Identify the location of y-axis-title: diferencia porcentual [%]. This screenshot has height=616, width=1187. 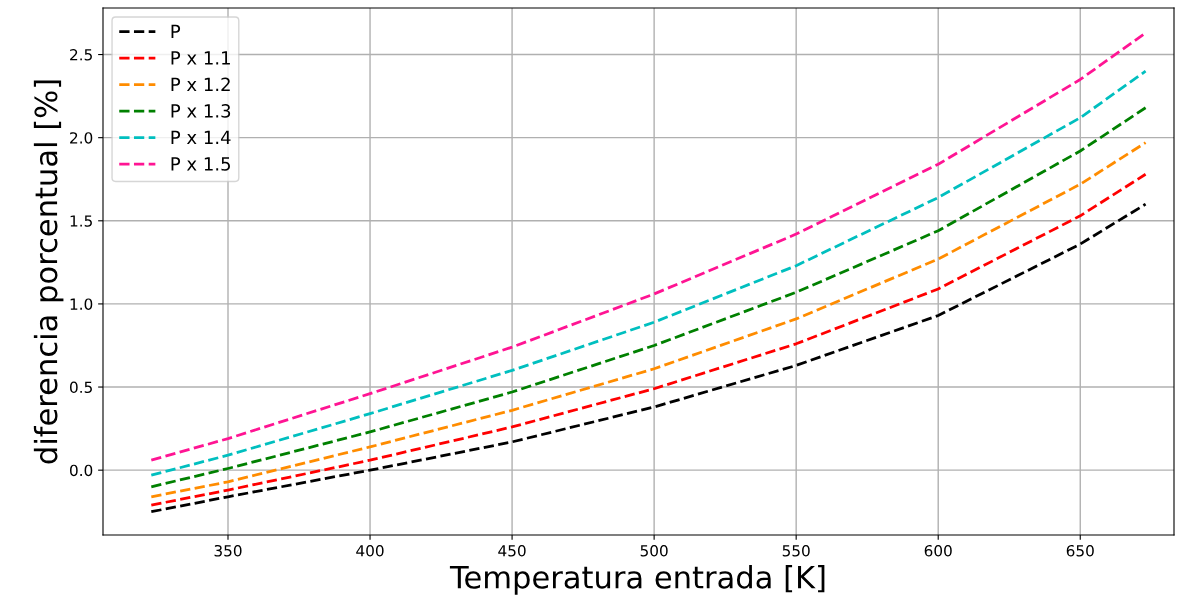
(48, 272).